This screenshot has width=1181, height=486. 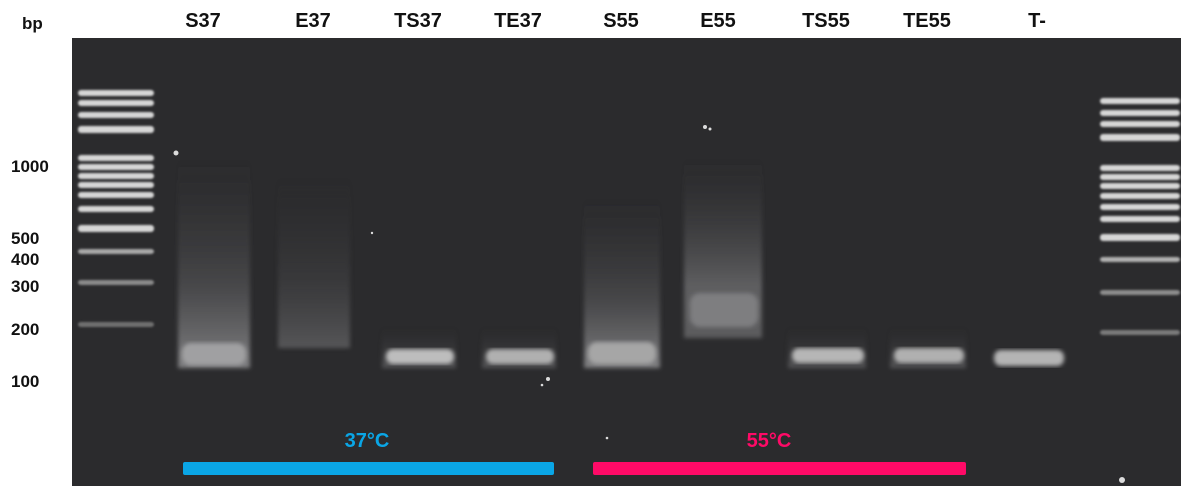 What do you see at coordinates (769, 441) in the screenshot?
I see `temperature-label-55c: 55°C` at bounding box center [769, 441].